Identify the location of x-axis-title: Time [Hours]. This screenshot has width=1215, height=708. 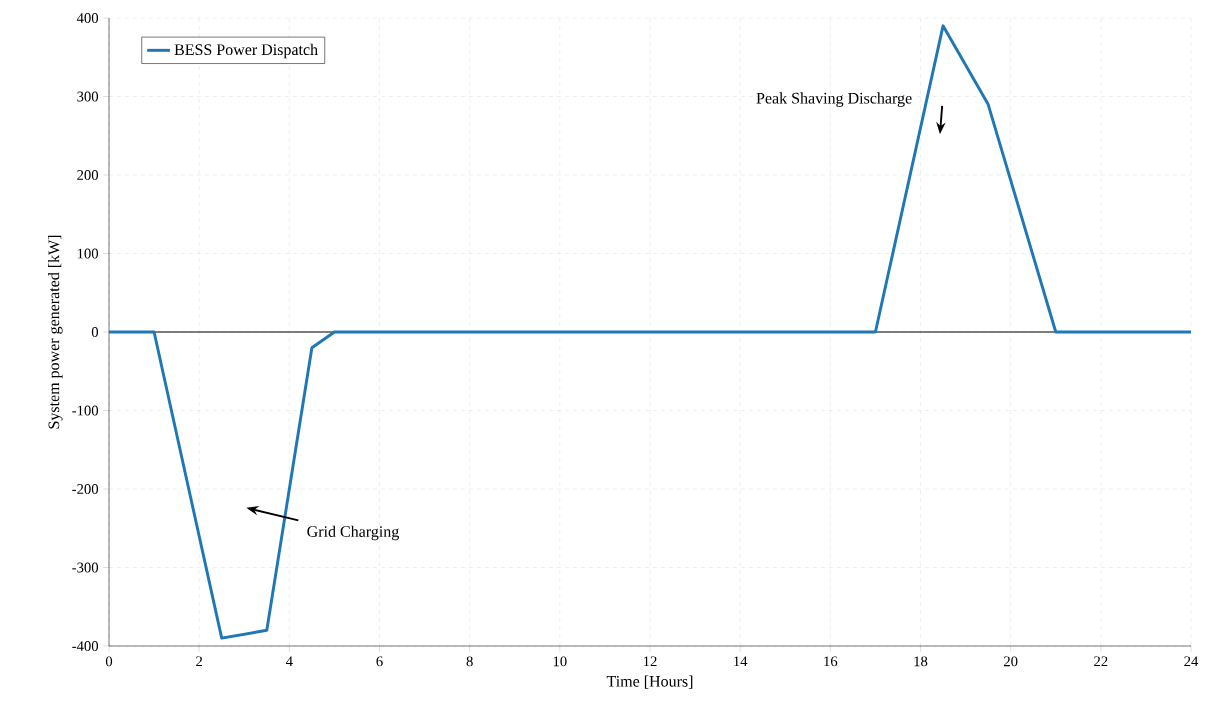
(649, 682).